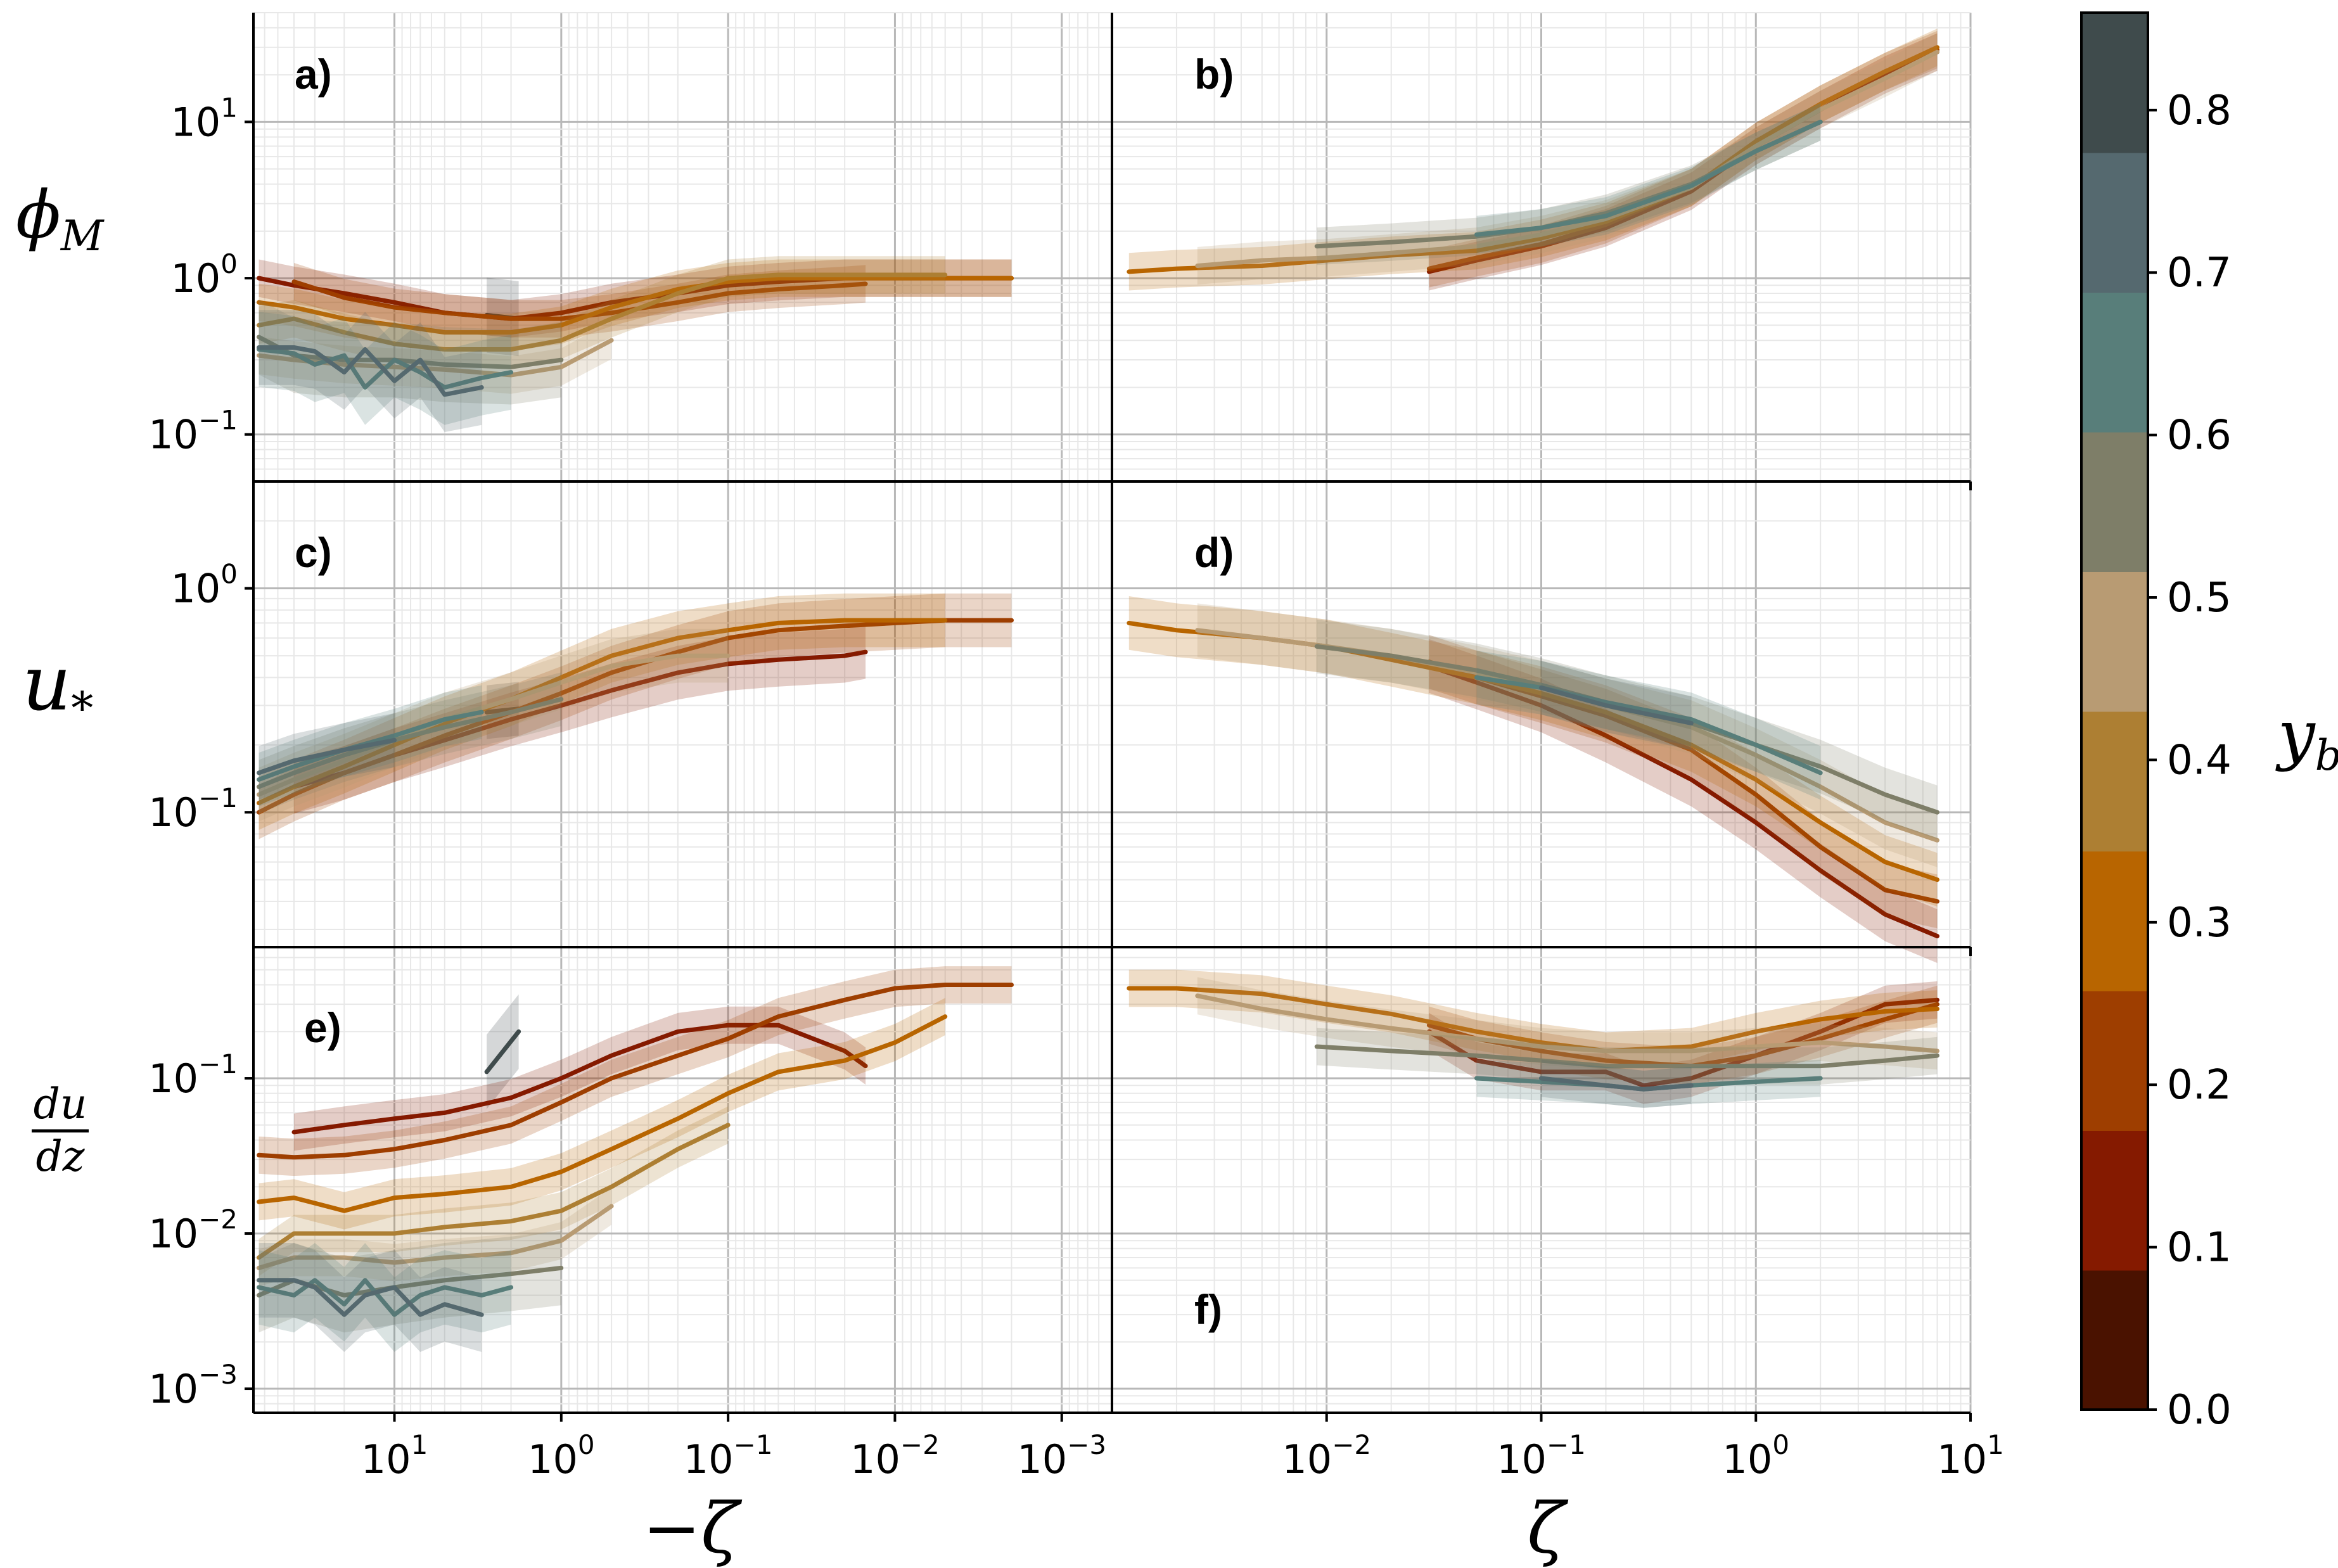 The image size is (2338, 1568). Describe the element at coordinates (2199, 760) in the screenshot. I see `colorbar-tick-4: 0.4` at that location.